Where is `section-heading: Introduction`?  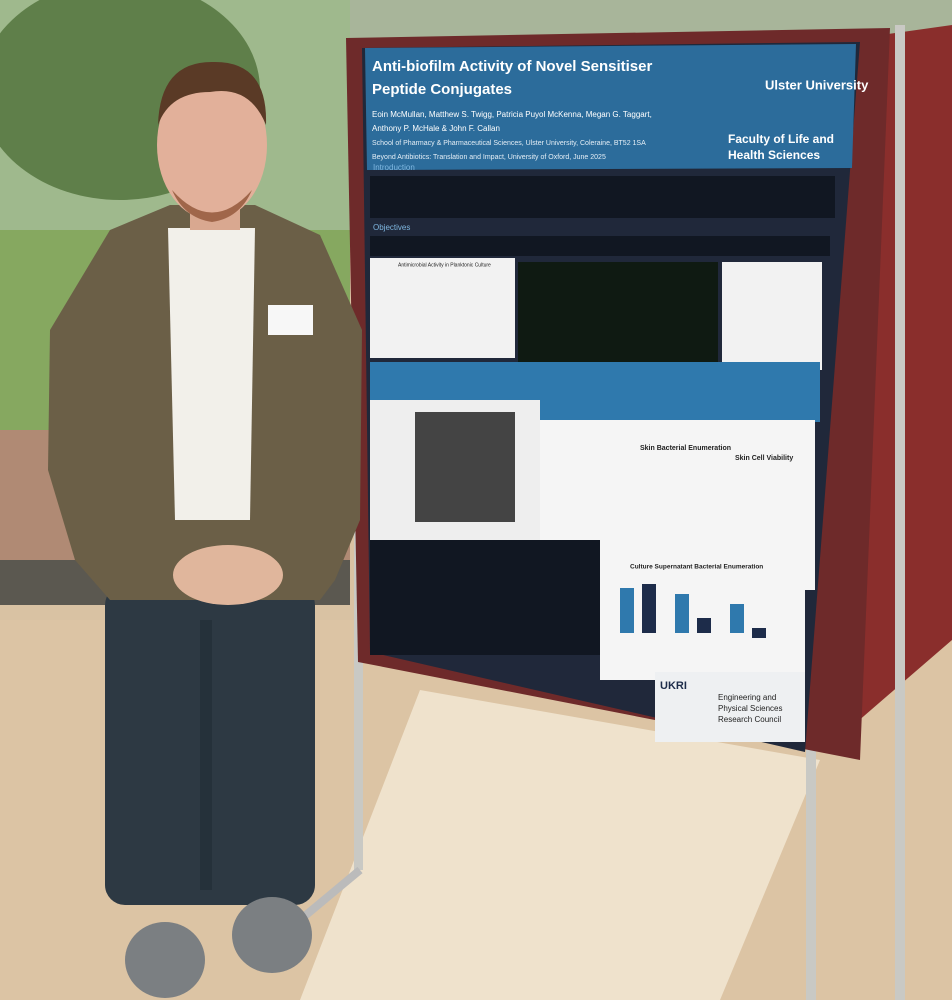
section-heading: Introduction is located at coordinates (394, 167).